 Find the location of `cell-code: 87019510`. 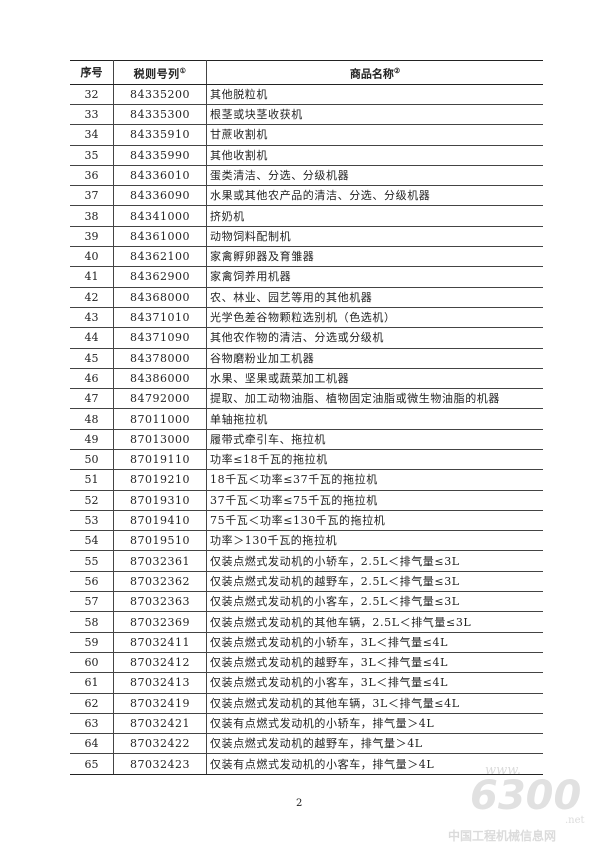

cell-code: 87019510 is located at coordinates (160, 541).